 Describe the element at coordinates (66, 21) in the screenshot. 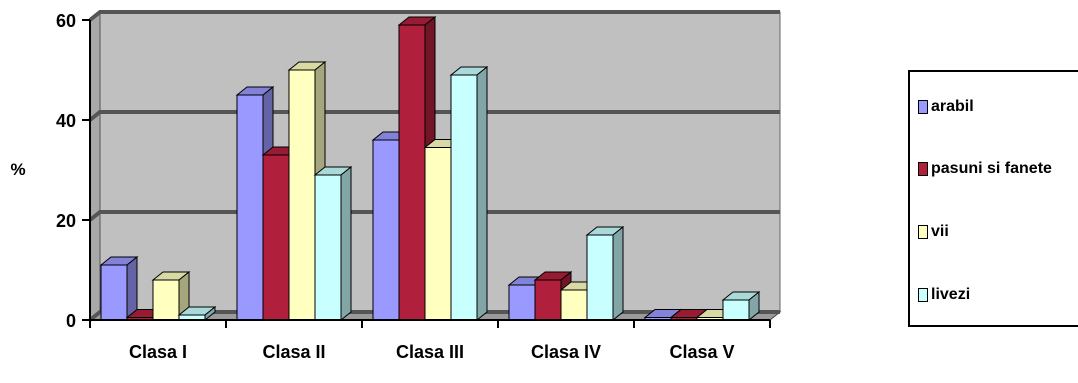

I see `y-tick-label: 60` at that location.